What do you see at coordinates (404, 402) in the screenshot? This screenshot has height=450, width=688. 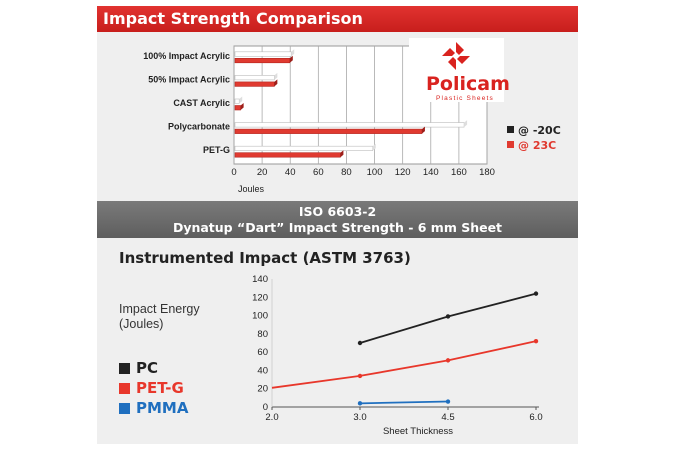 I see `series-line-pmma` at bounding box center [404, 402].